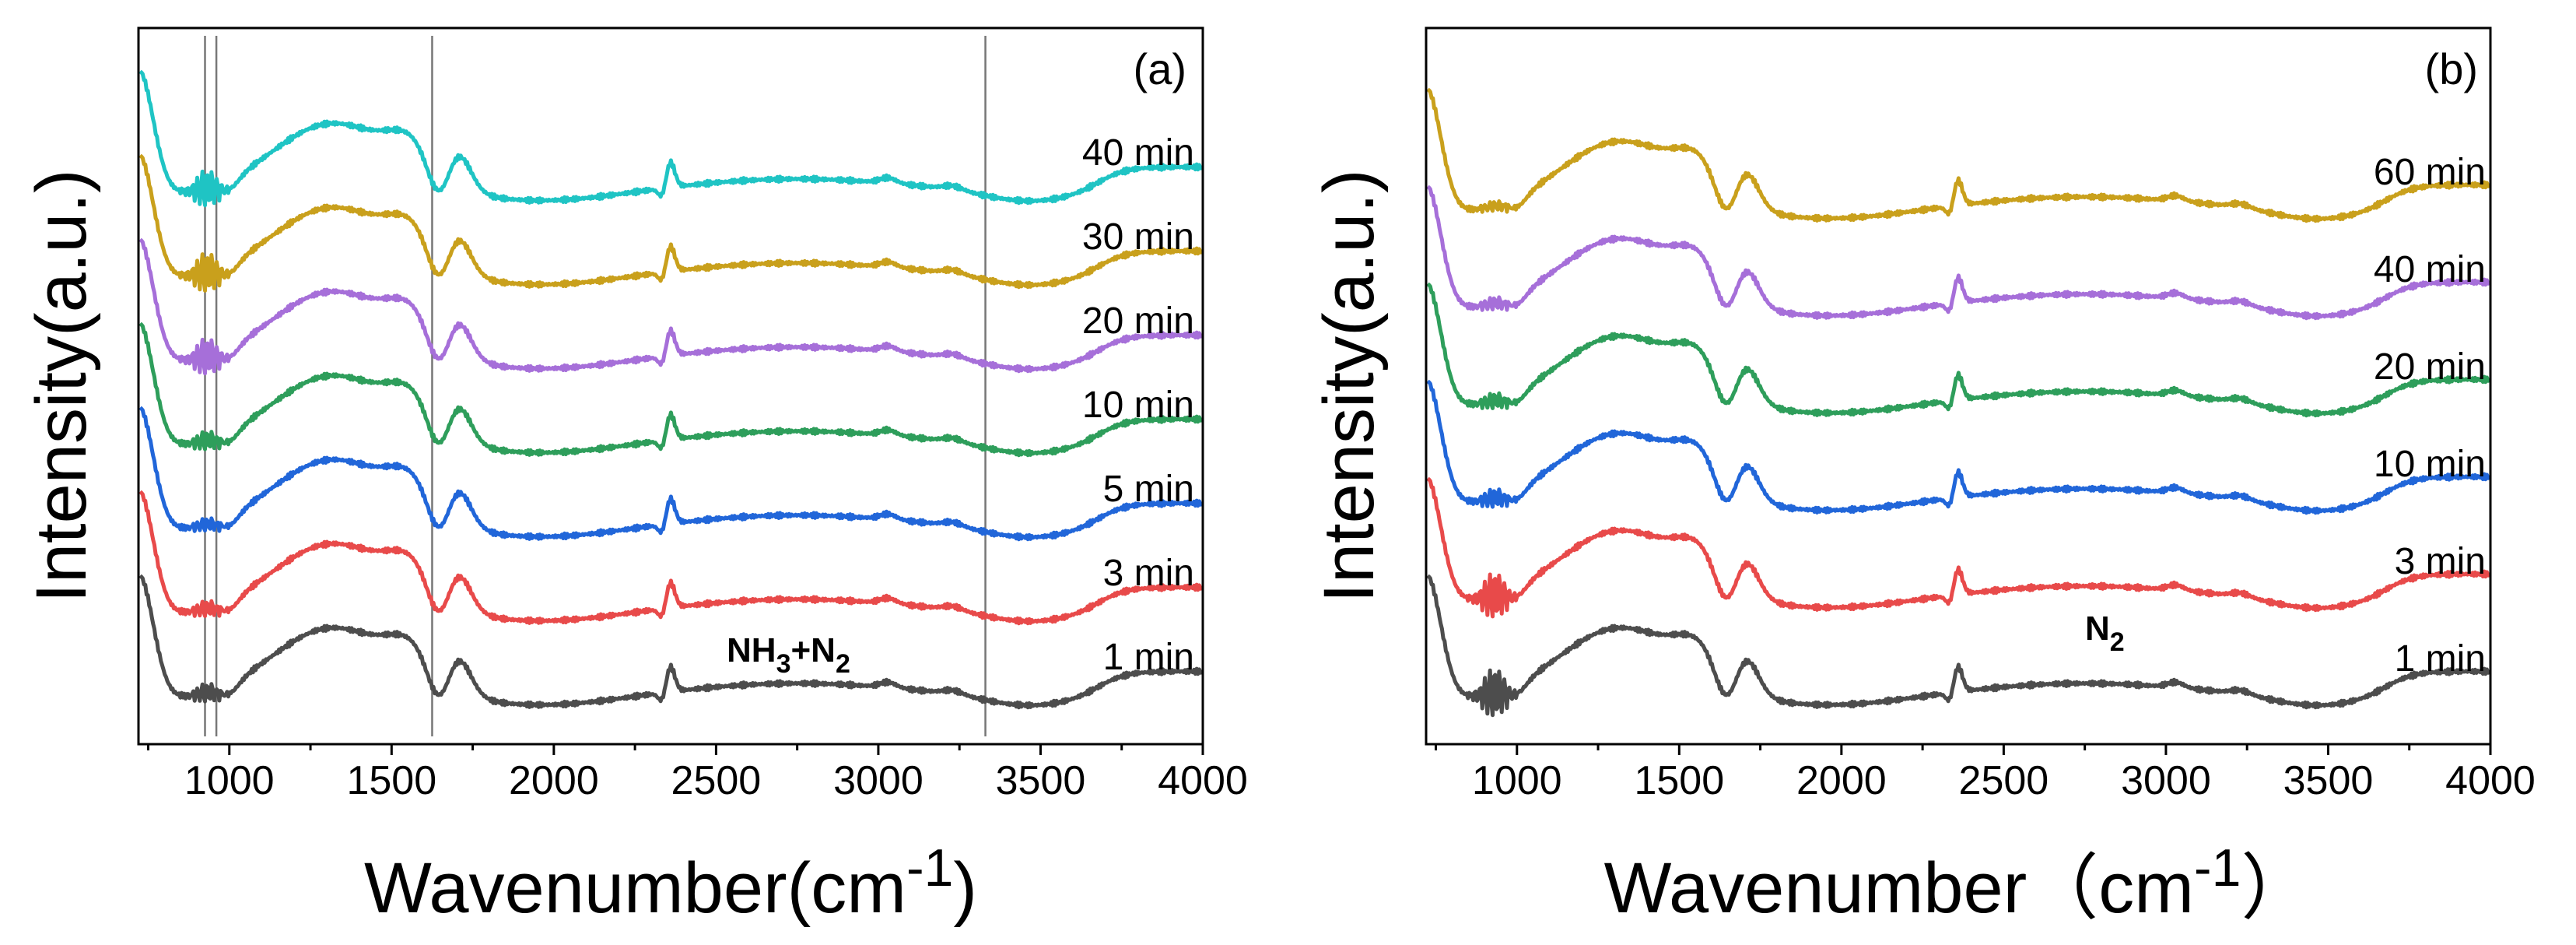  Describe the element at coordinates (2430, 416) in the screenshot. I see `panel-b-trace-labels: 1 min 3 min 10 min 20 min 40 min 60 min` at that location.